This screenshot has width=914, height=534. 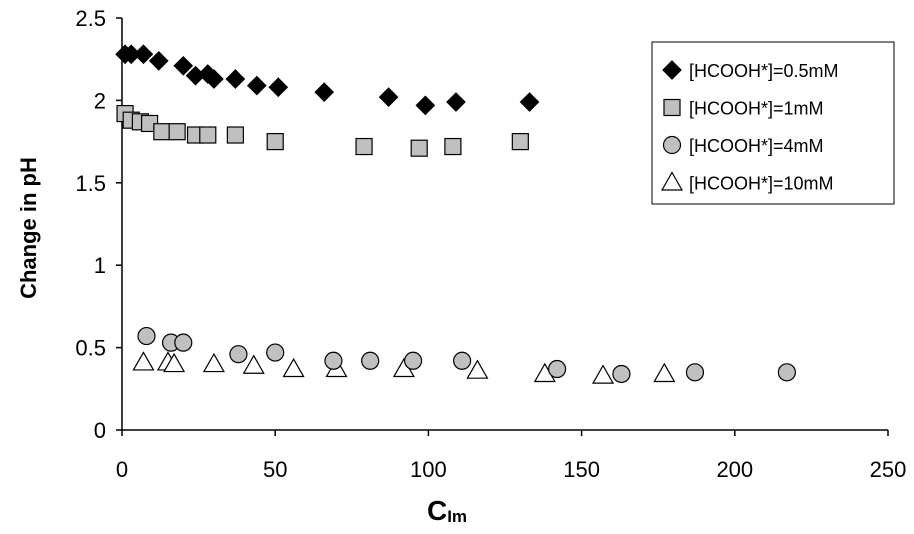 I want to click on series-triangle, so click(x=404, y=367).